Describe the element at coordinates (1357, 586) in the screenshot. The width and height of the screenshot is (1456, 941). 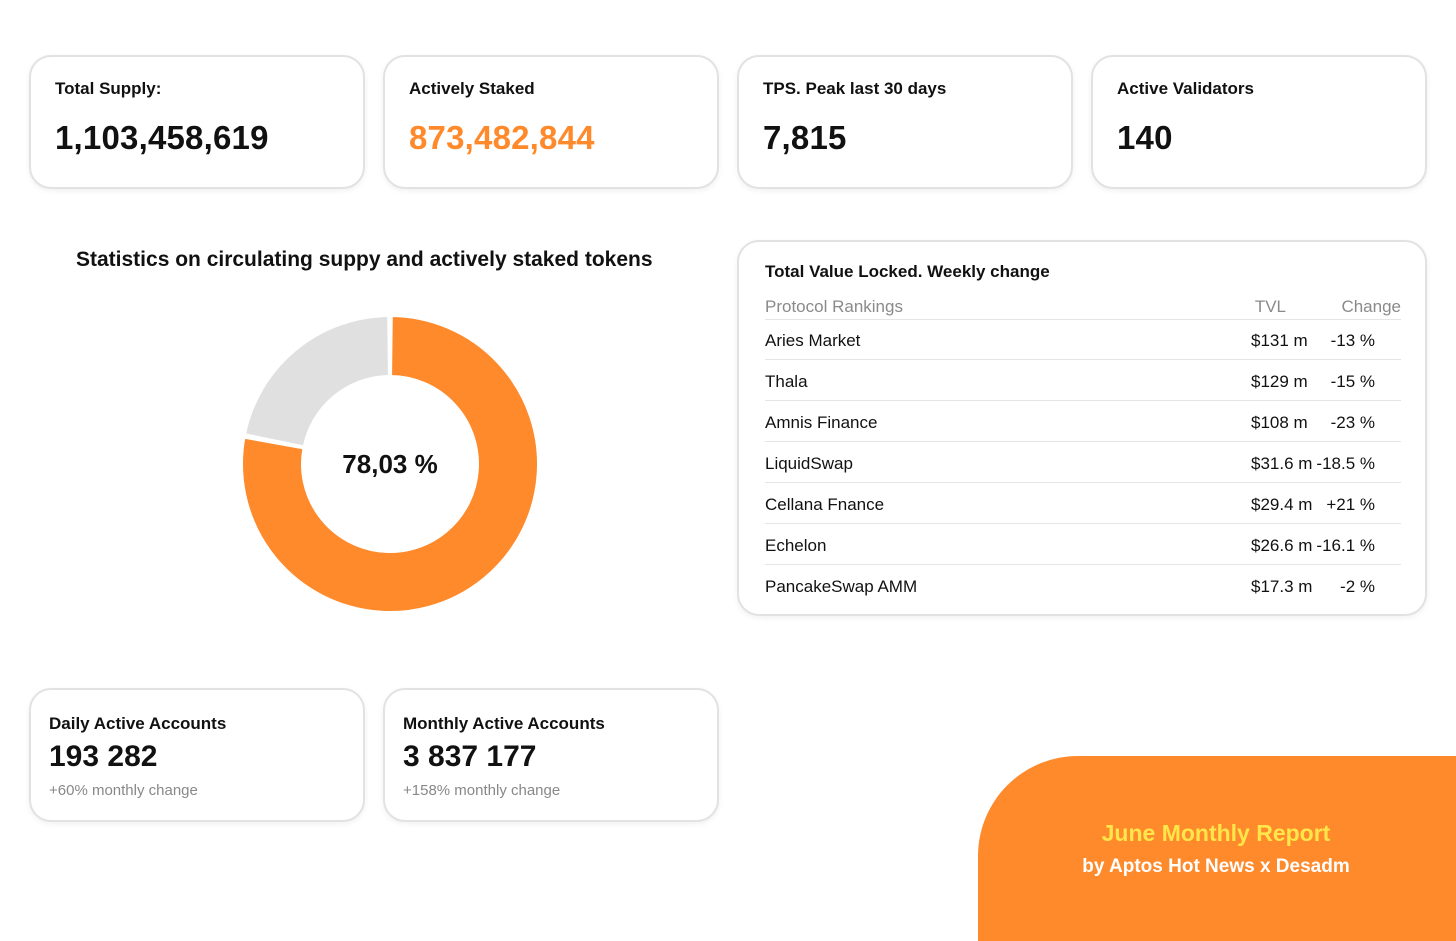
I see `change-value: -2 %` at that location.